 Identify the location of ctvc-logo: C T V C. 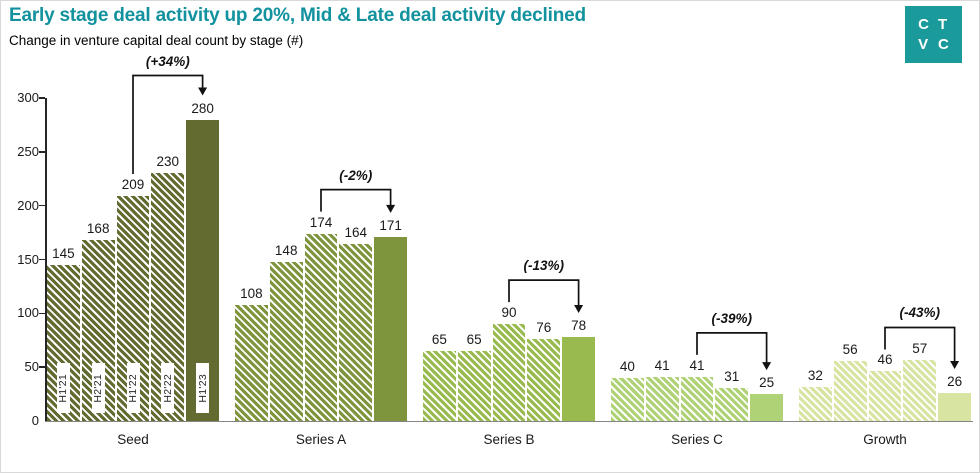
(933, 34).